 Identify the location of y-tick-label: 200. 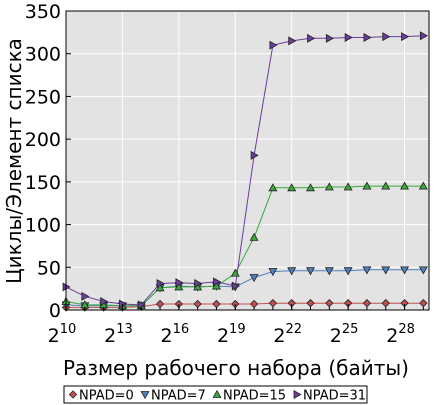
(43, 140).